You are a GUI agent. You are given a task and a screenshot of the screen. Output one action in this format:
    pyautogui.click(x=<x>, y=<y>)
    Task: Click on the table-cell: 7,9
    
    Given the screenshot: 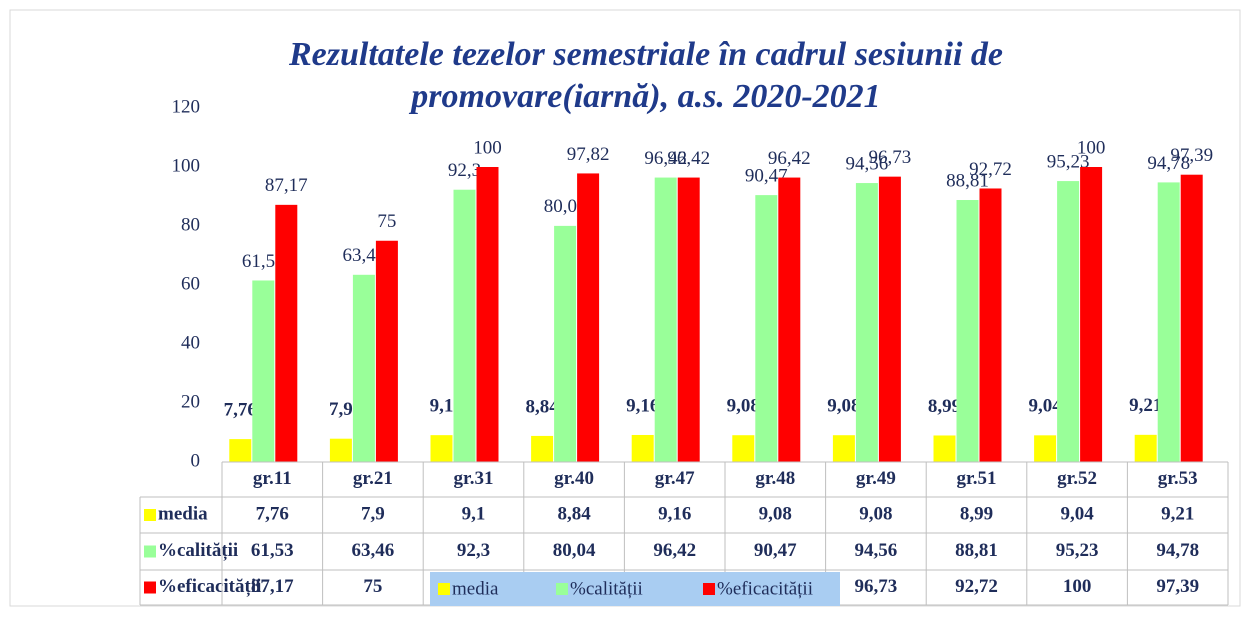 What is the action you would take?
    pyautogui.click(x=373, y=513)
    